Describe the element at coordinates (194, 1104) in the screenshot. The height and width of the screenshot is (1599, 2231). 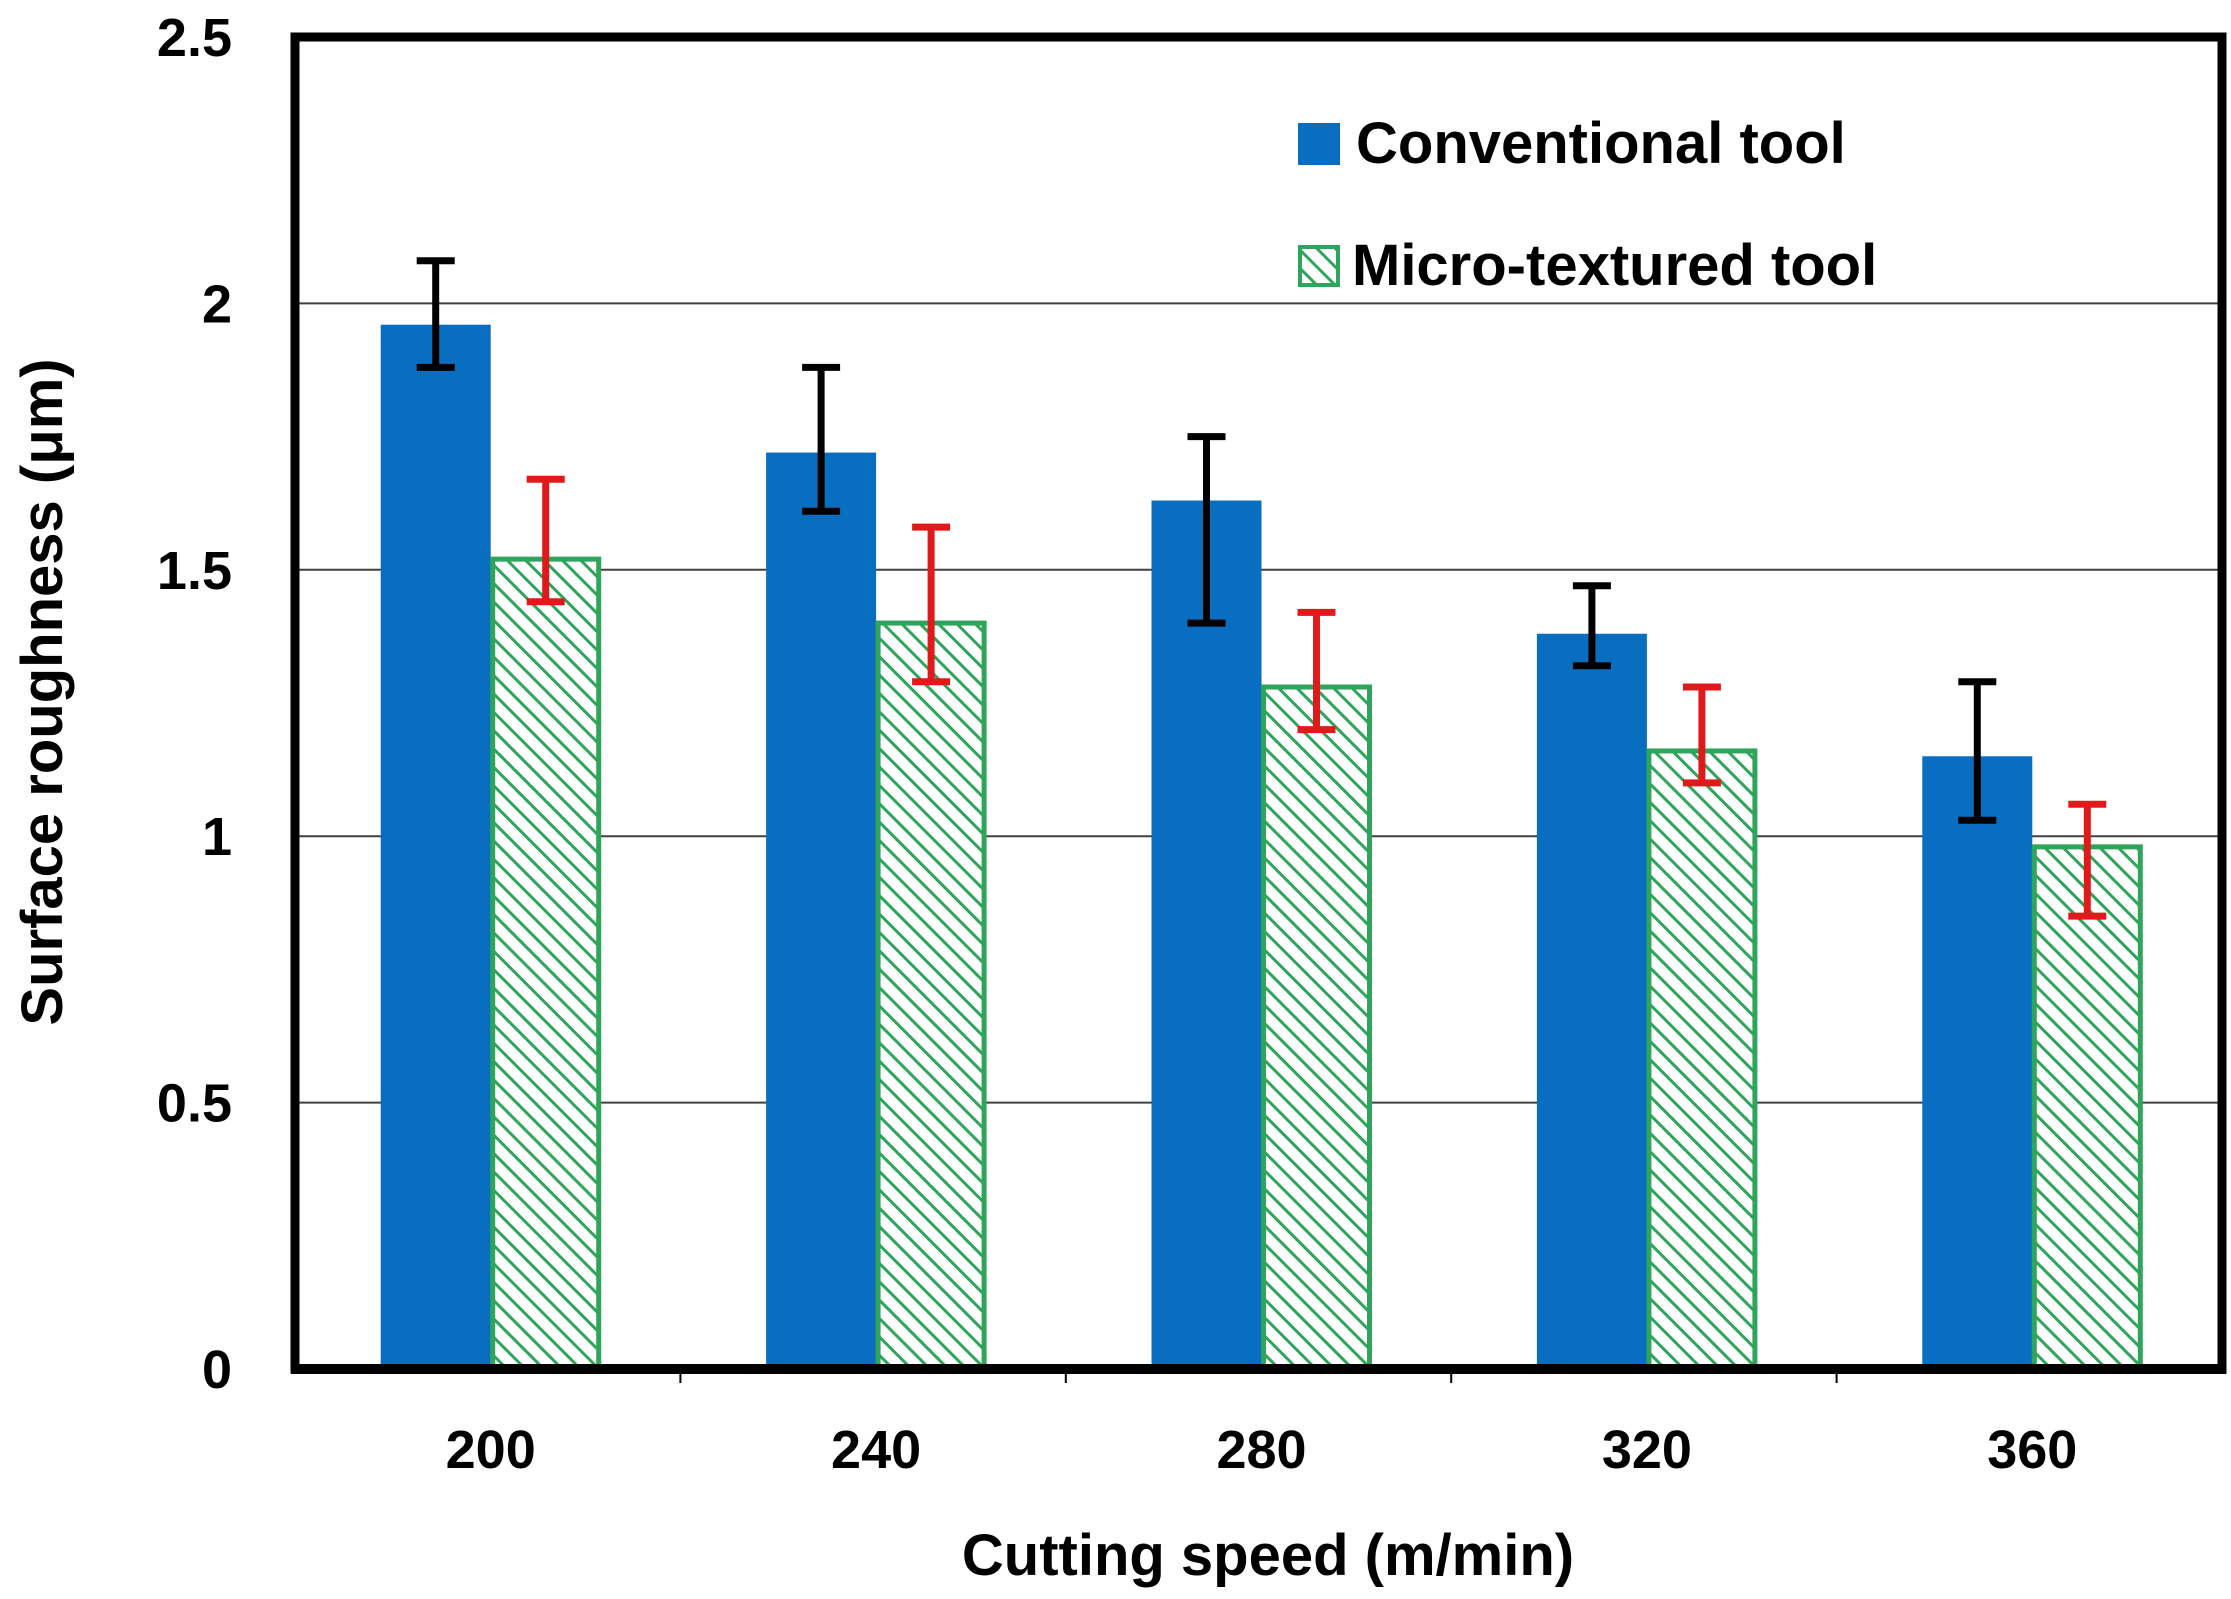
I see `y-tick-label: 0.5` at that location.